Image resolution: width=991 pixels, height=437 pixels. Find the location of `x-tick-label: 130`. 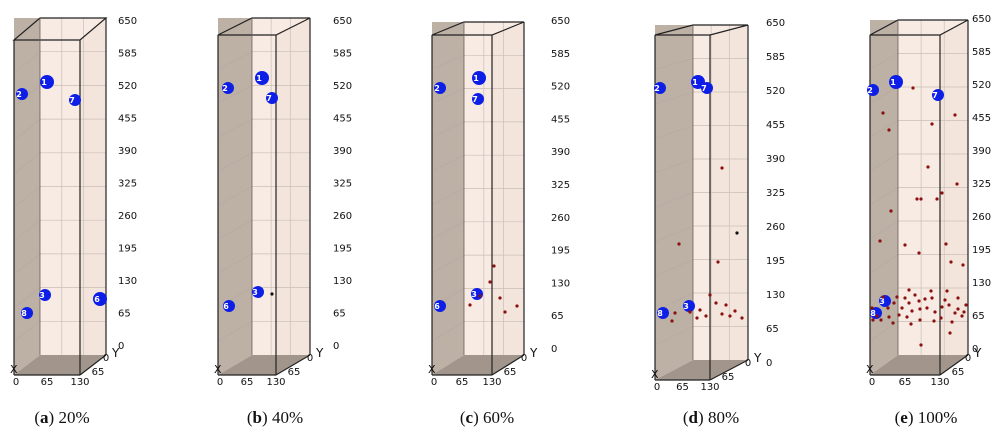

x-tick-label: 130 is located at coordinates (79, 382).